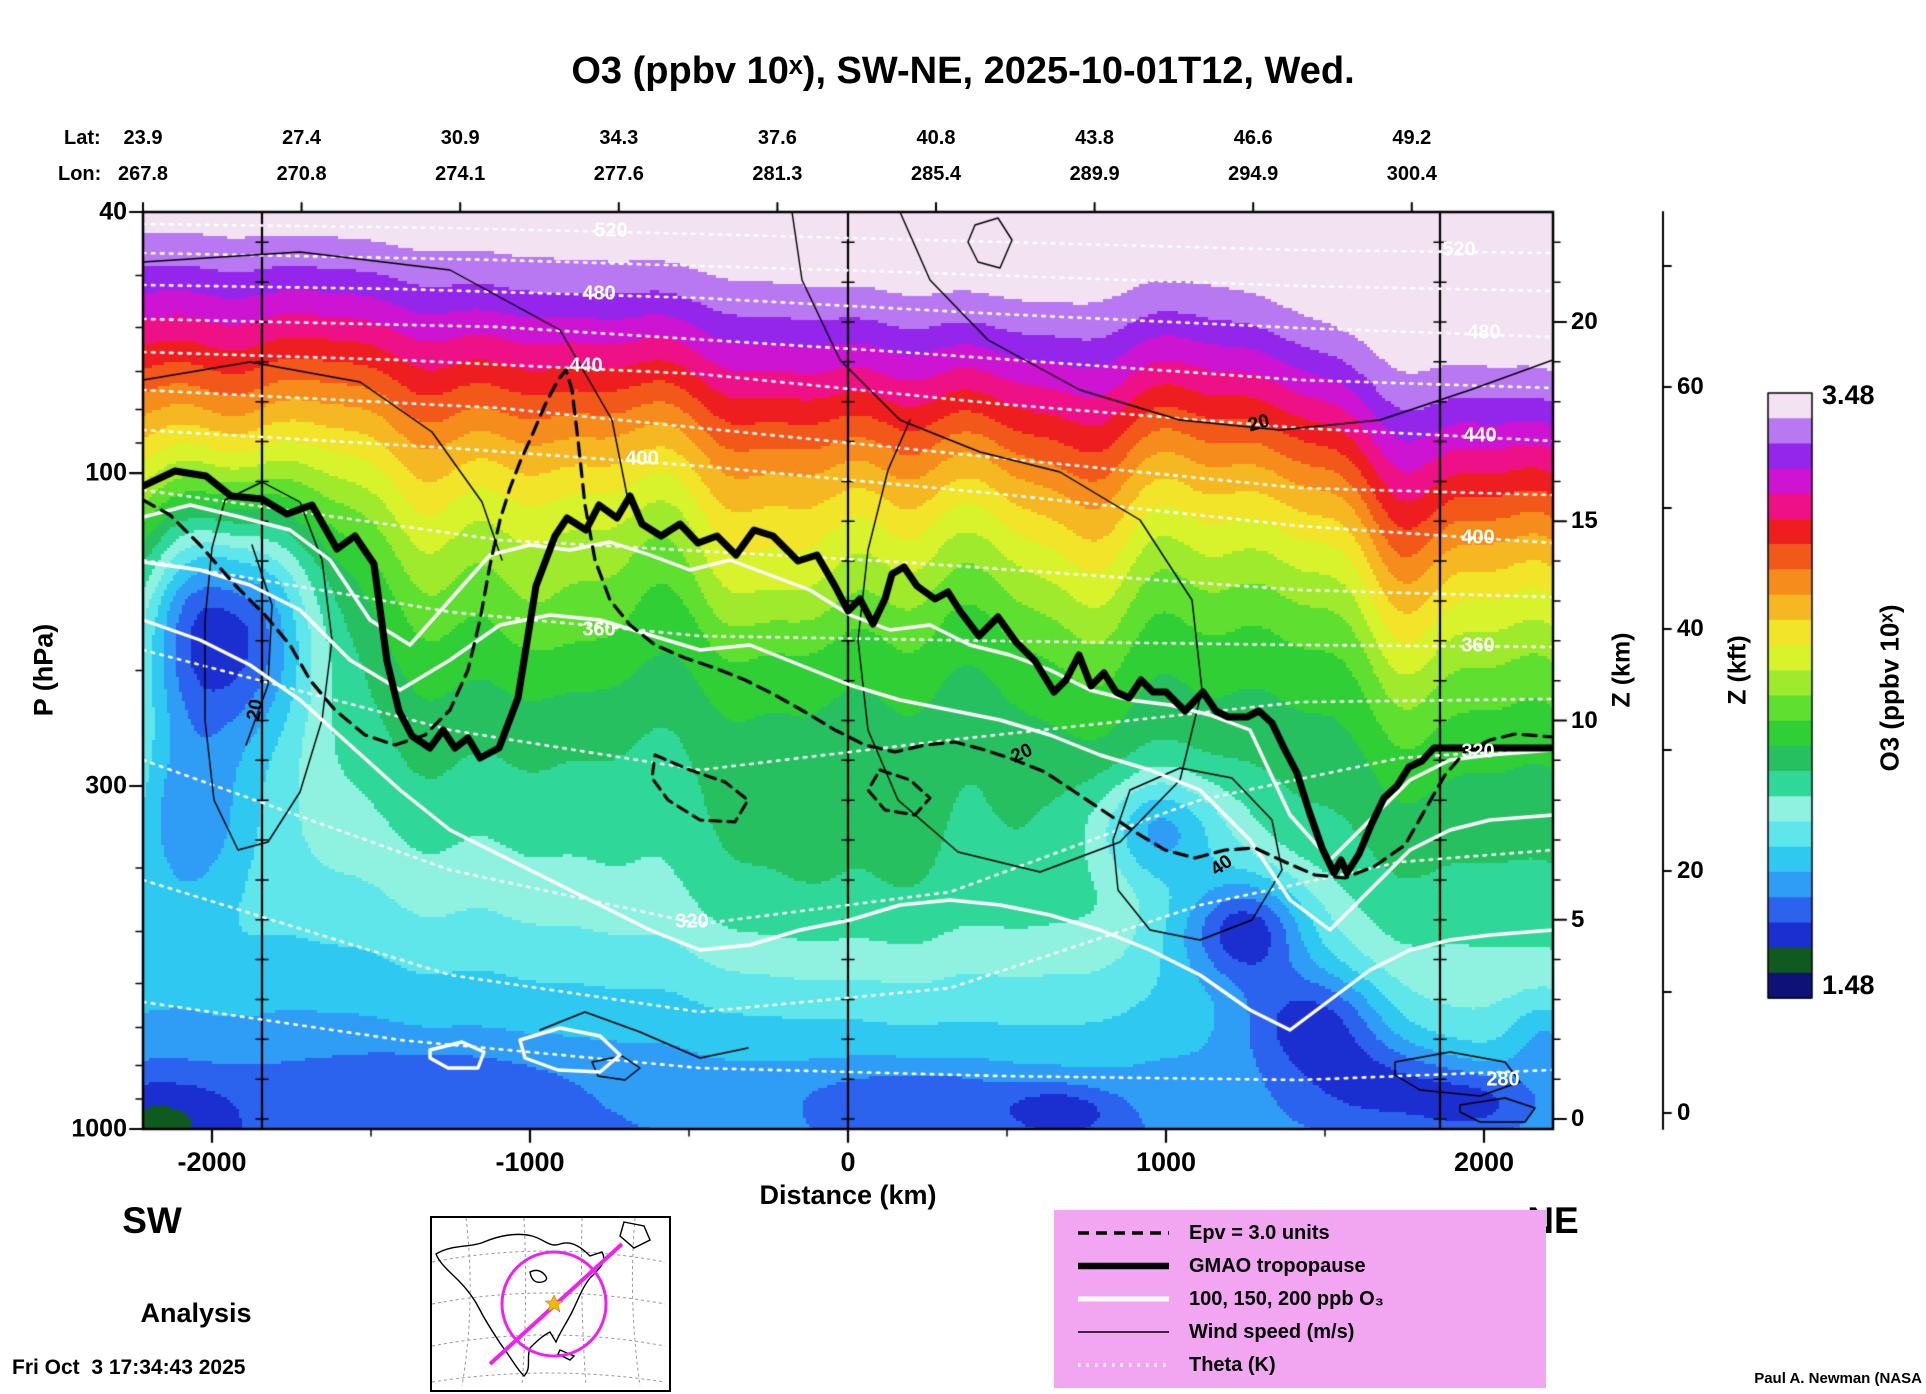 The height and width of the screenshot is (1394, 1926). Describe the element at coordinates (1848, 395) in the screenshot. I see `colorbar-max-label: 3.48` at that location.